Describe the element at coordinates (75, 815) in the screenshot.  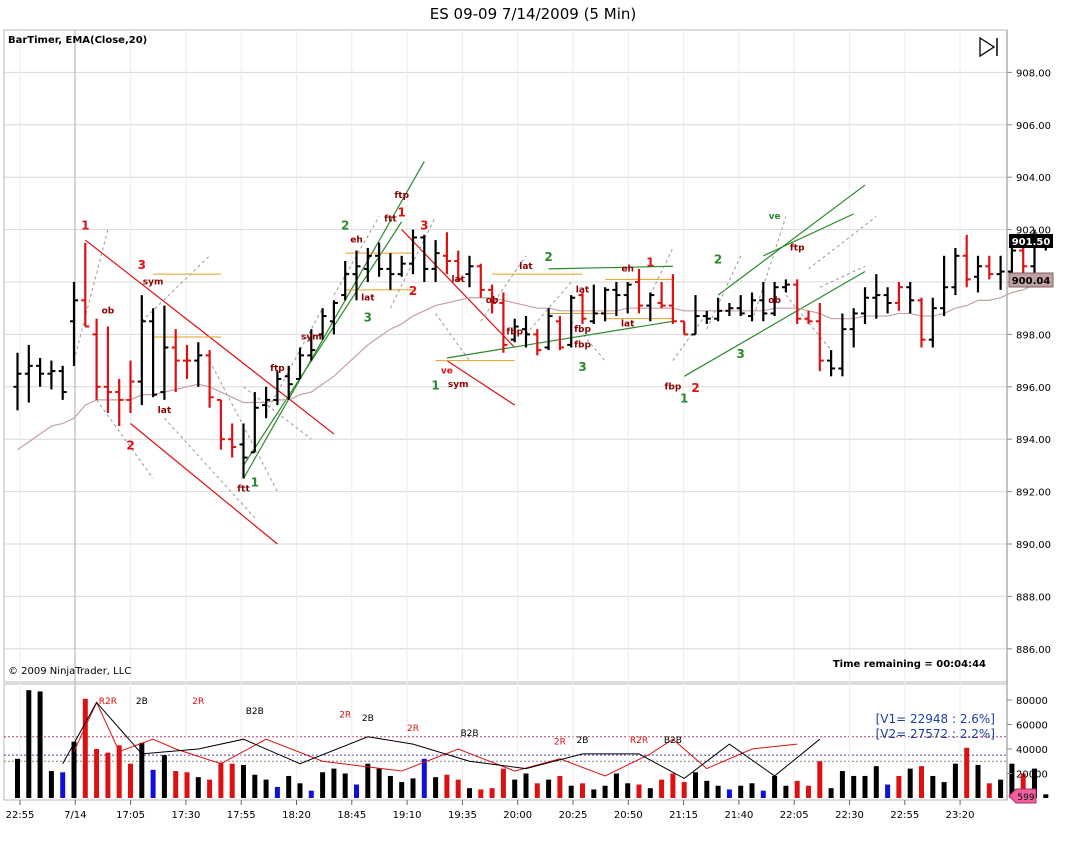
I see `time-tick-label: 7/14` at that location.